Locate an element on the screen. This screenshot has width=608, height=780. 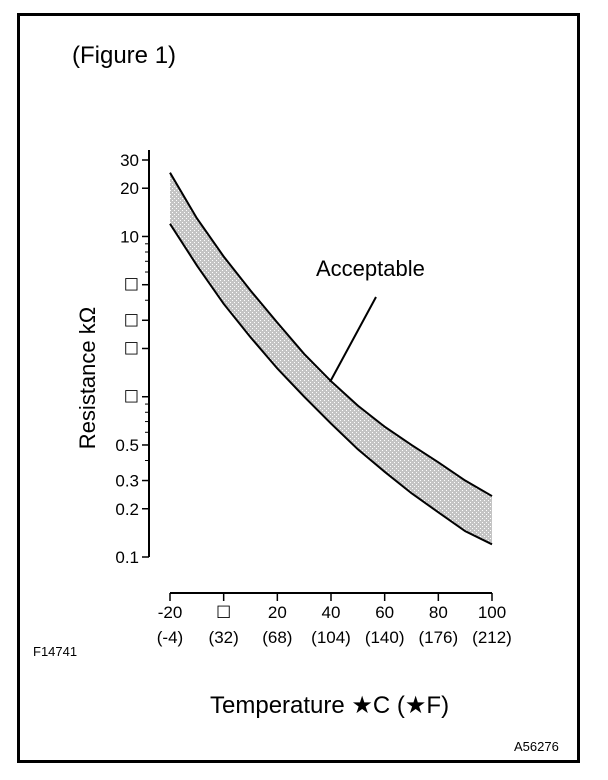
acceptable-annotation: Acceptable is located at coordinates (370, 268).